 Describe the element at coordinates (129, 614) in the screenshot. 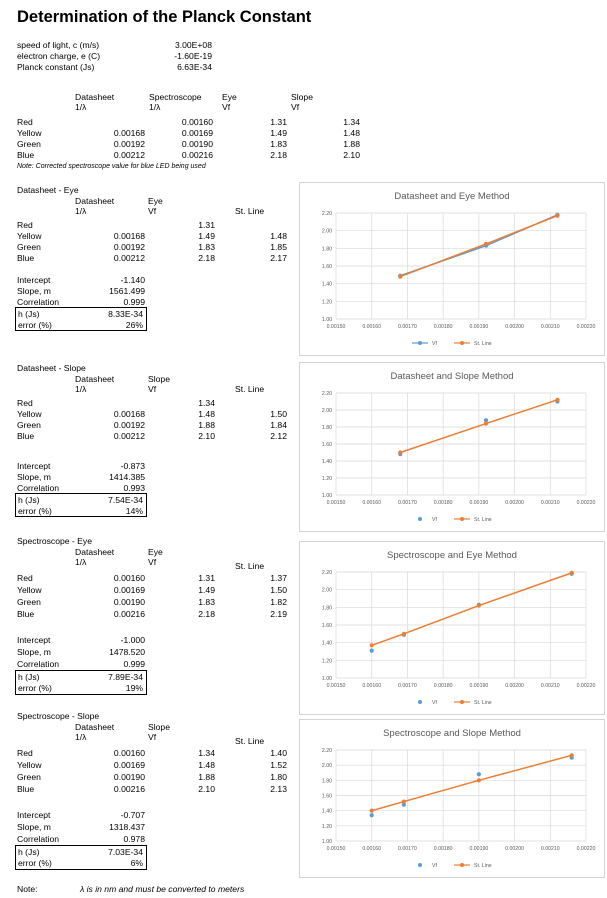

I see `cell: 0.00216` at that location.